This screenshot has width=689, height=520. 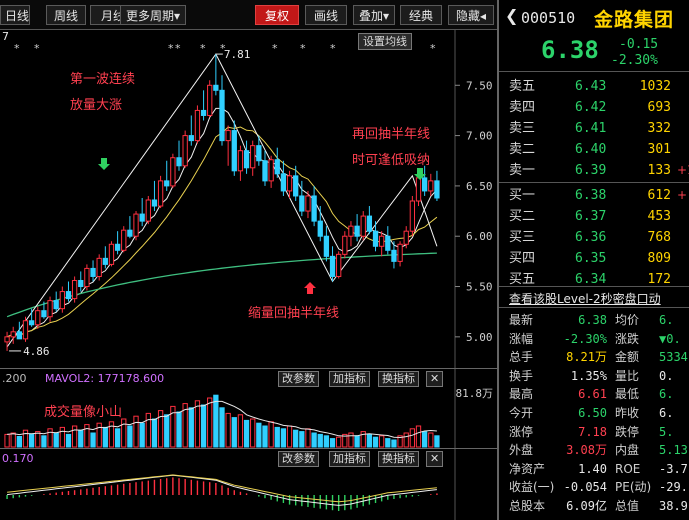 What do you see at coordinates (592, 394) in the screenshot?
I see `stat-value: 6.61` at bounding box center [592, 394].